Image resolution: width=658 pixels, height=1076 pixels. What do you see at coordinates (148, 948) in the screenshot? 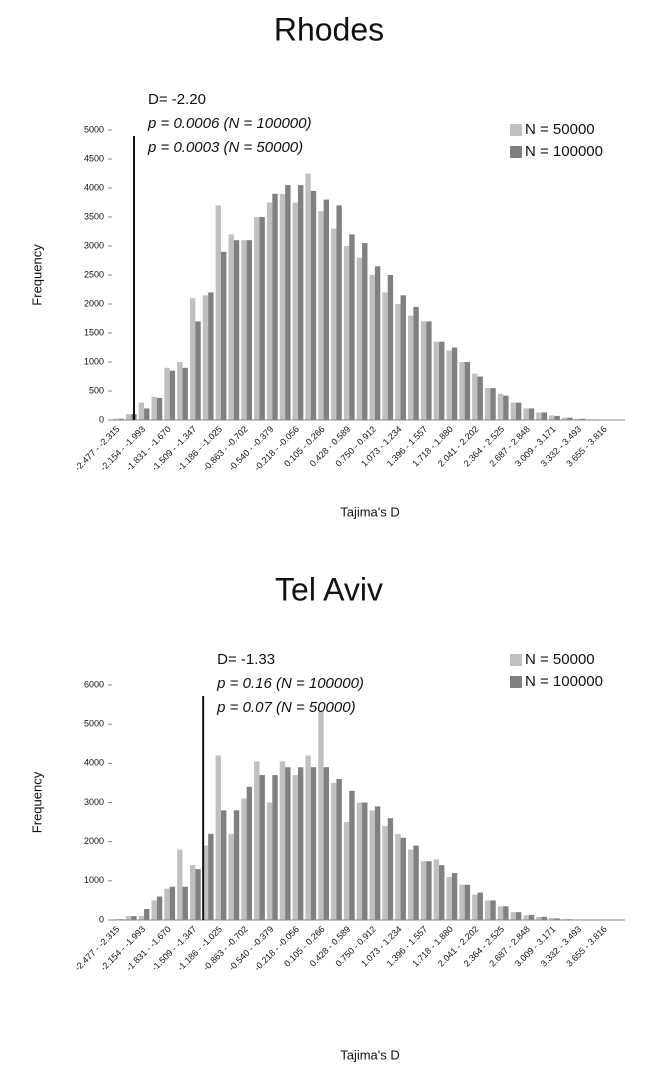
I see `x-tick-label: -1.831 - -1.670` at bounding box center [148, 948].